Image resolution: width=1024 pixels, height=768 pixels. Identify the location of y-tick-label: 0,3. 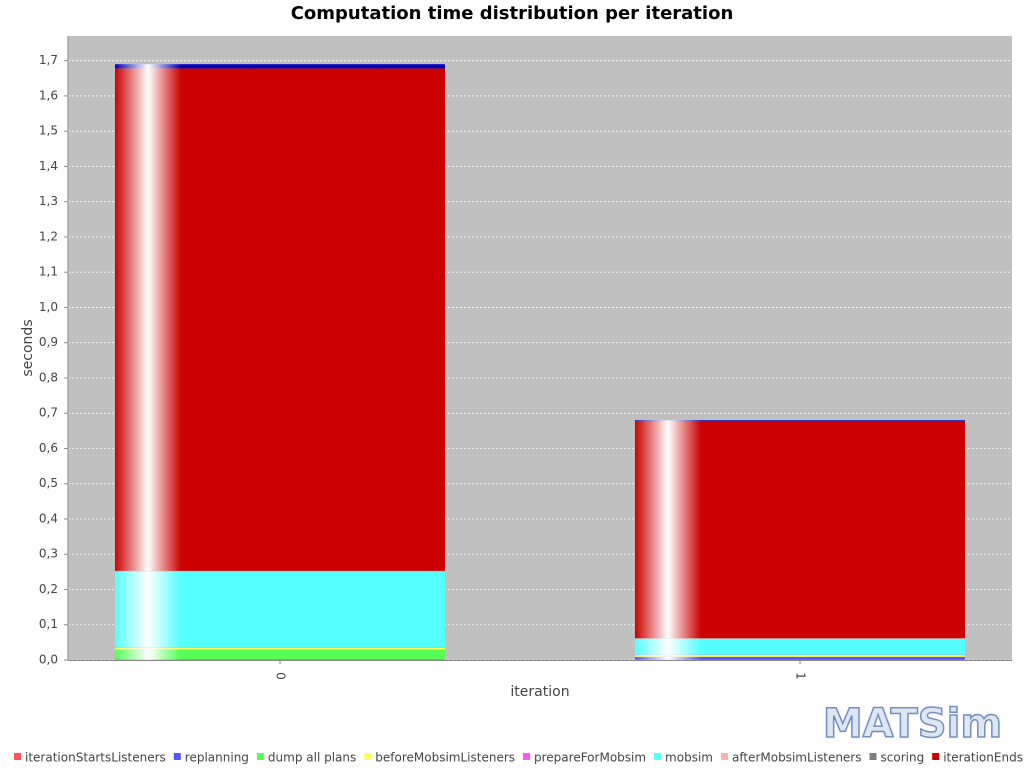
(48, 554).